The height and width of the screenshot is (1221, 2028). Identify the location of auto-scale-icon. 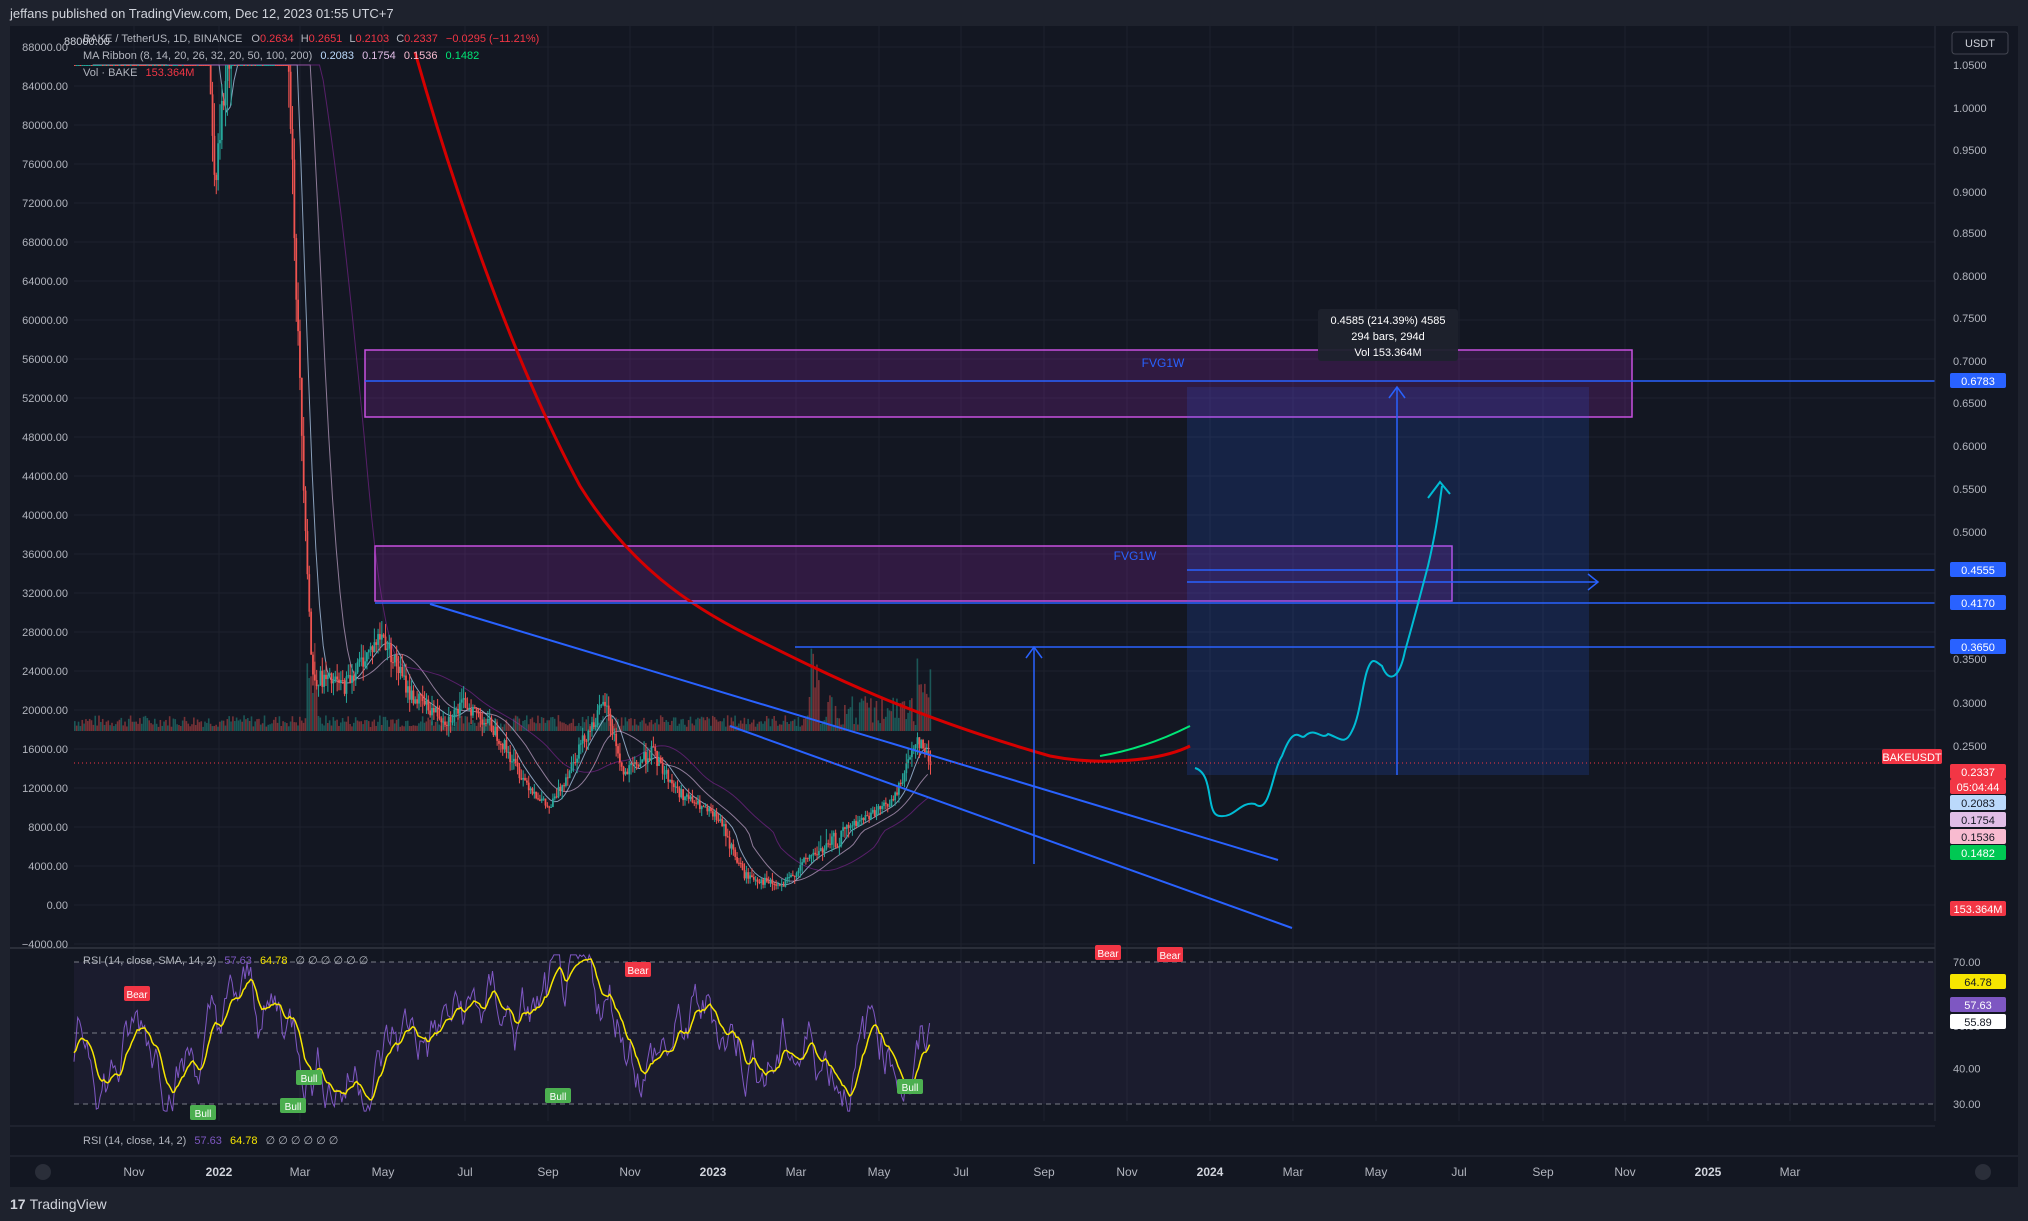
(1983, 1172).